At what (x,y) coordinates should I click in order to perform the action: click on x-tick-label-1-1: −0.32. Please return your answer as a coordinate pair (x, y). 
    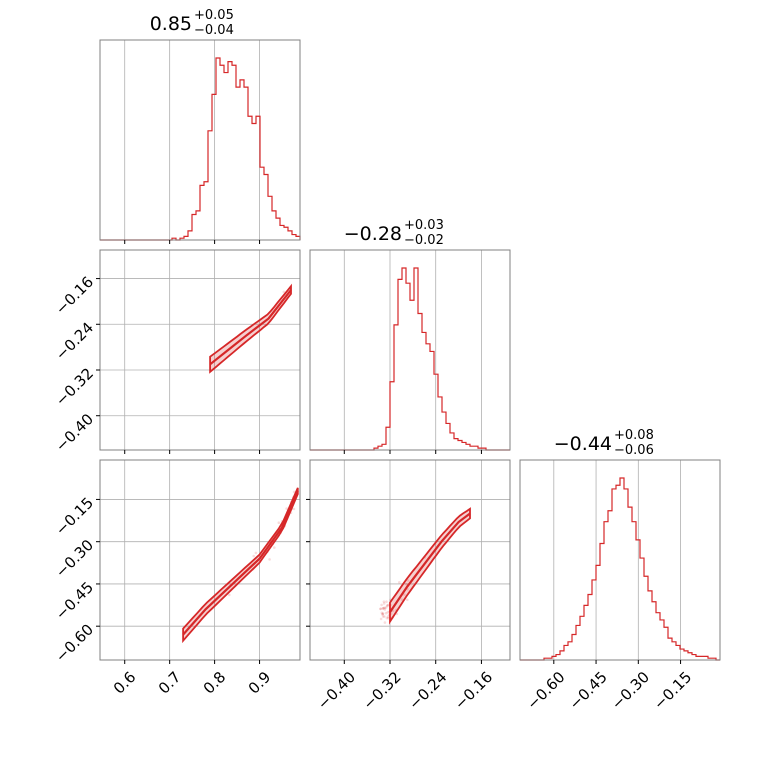
    Looking at the image, I should click on (382, 690).